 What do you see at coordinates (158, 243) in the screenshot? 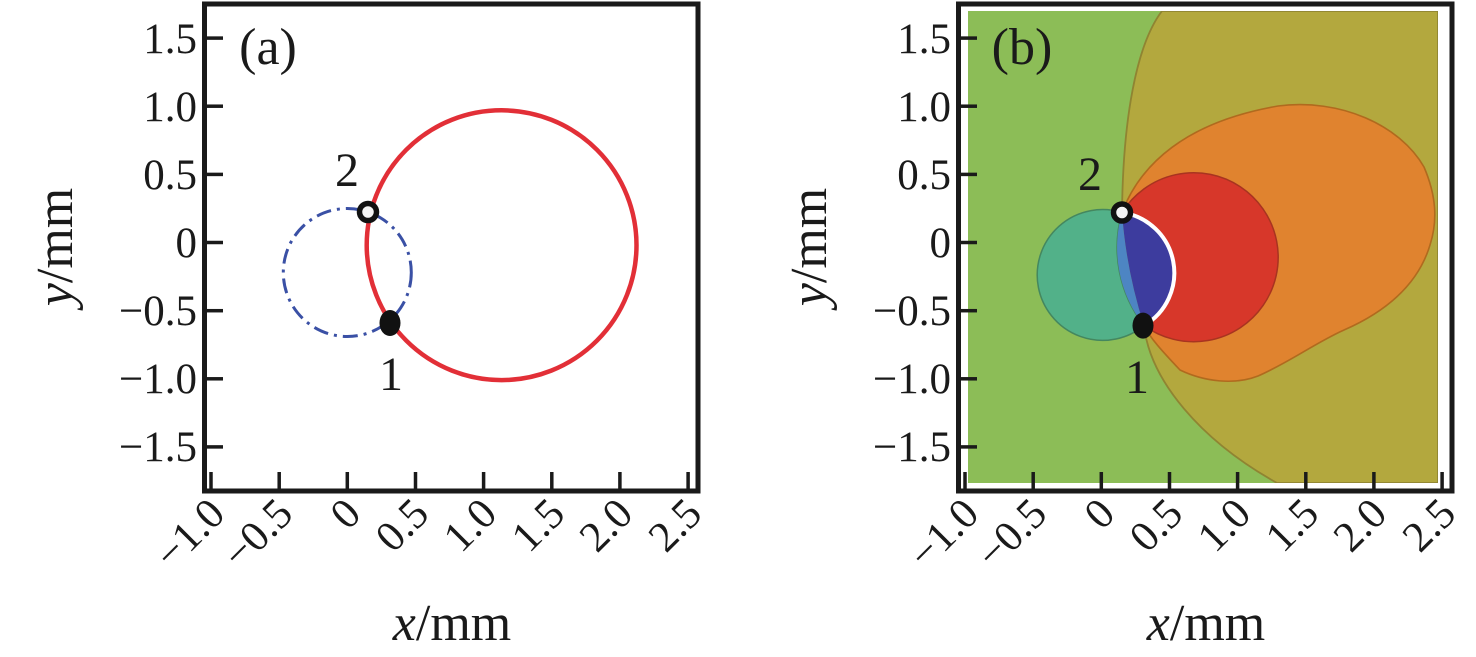
I see `panel-a-y-tick-labels: 1.5 1.0 0.5 0 −0.5 −1.0 −1.5` at bounding box center [158, 243].